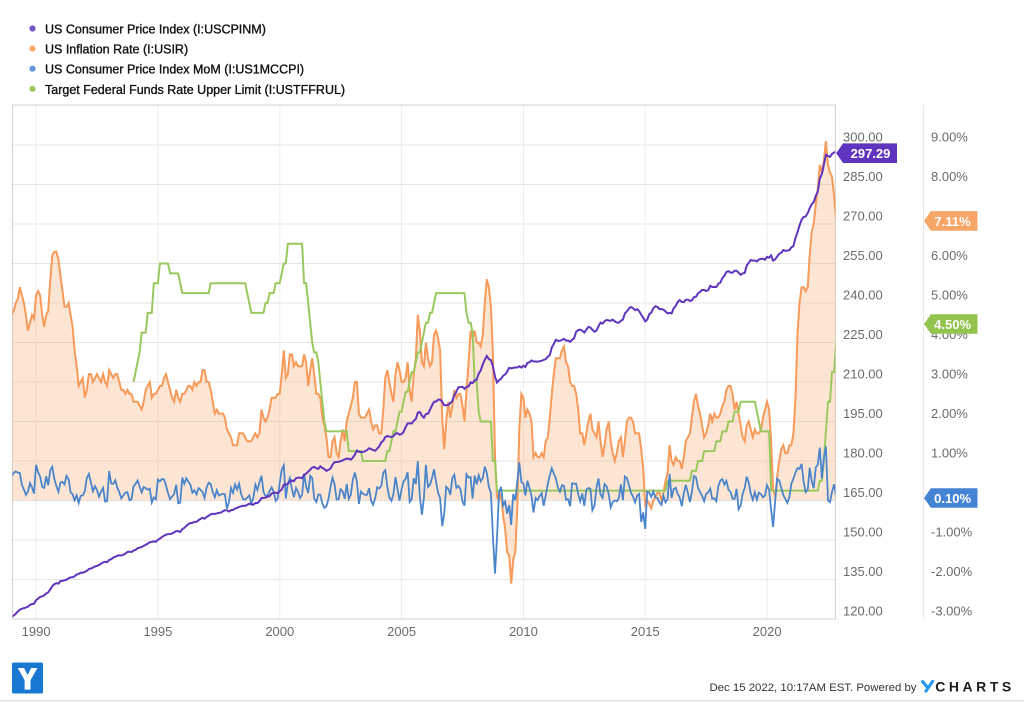  Describe the element at coordinates (871, 153) in the screenshot. I see `svg-text: 297.29` at that location.